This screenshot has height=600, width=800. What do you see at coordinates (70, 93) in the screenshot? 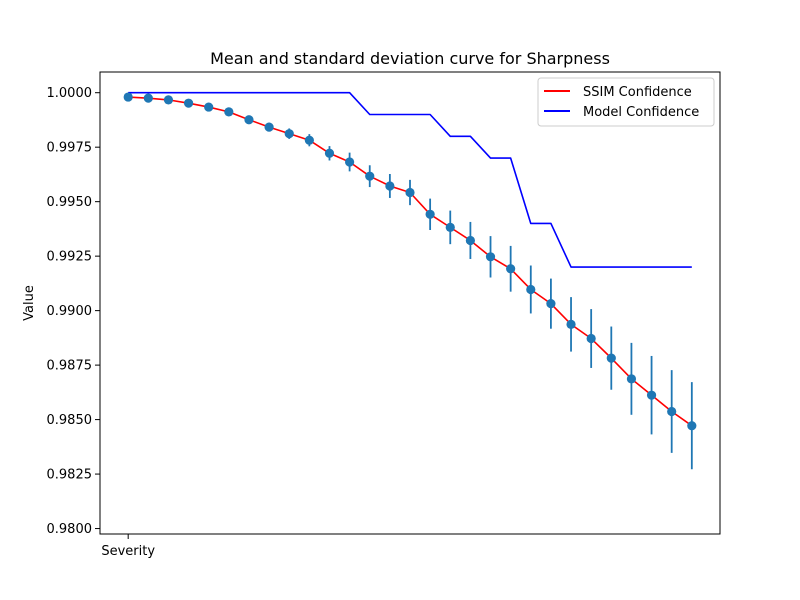
I see `y-tick-label: 1.0000` at bounding box center [70, 93].